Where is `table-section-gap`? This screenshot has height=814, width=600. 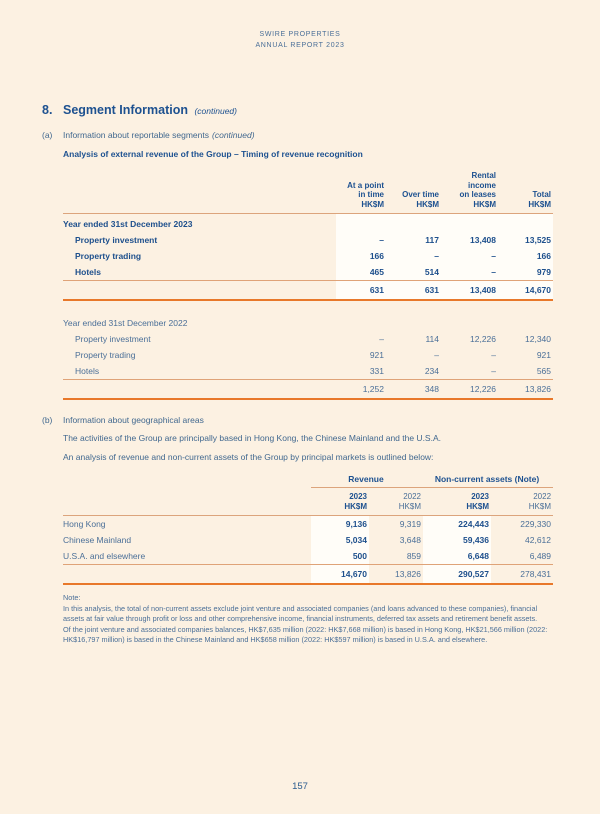 table-section-gap is located at coordinates (308, 306).